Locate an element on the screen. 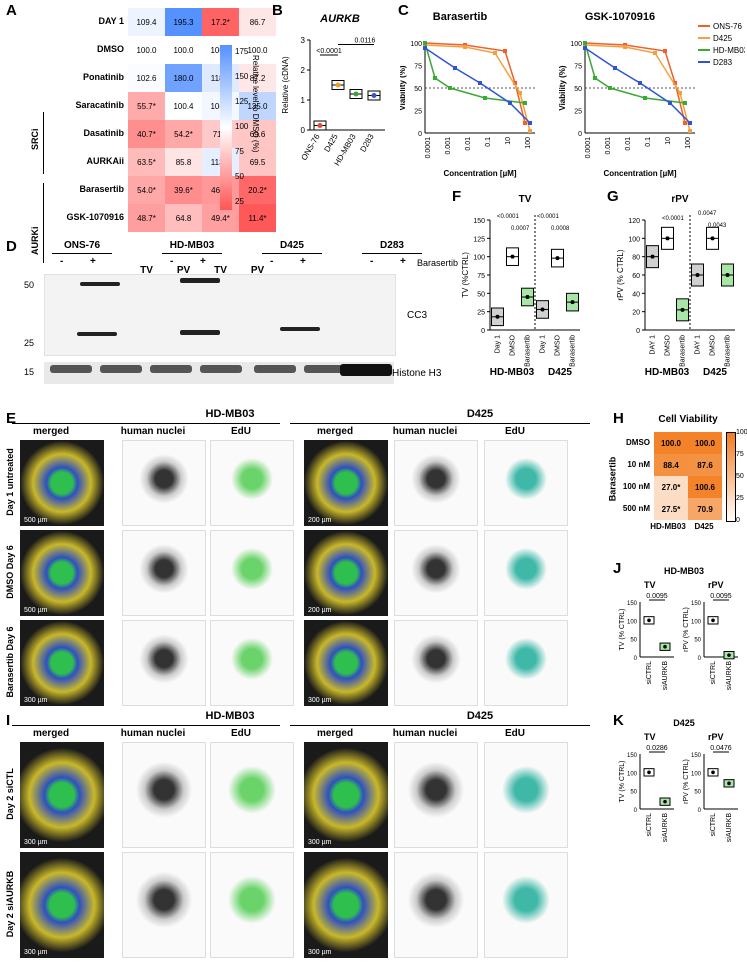 This screenshot has width=747, height=979. x-tick-label: 0.001 is located at coordinates (608, 146).